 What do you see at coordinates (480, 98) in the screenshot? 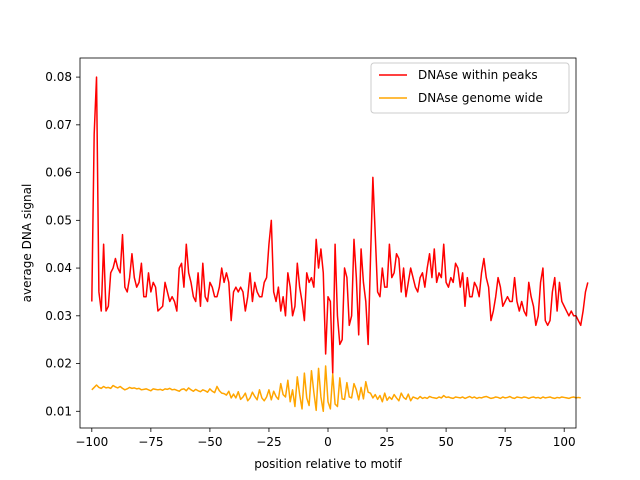
I see `legend-label-genome-wide: DNAse genome wide` at bounding box center [480, 98].